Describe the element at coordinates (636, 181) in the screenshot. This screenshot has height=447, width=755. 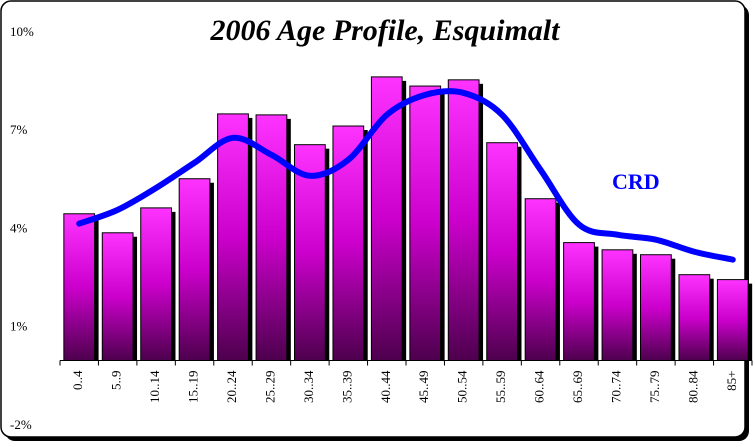
I see `line-label: CRD` at that location.